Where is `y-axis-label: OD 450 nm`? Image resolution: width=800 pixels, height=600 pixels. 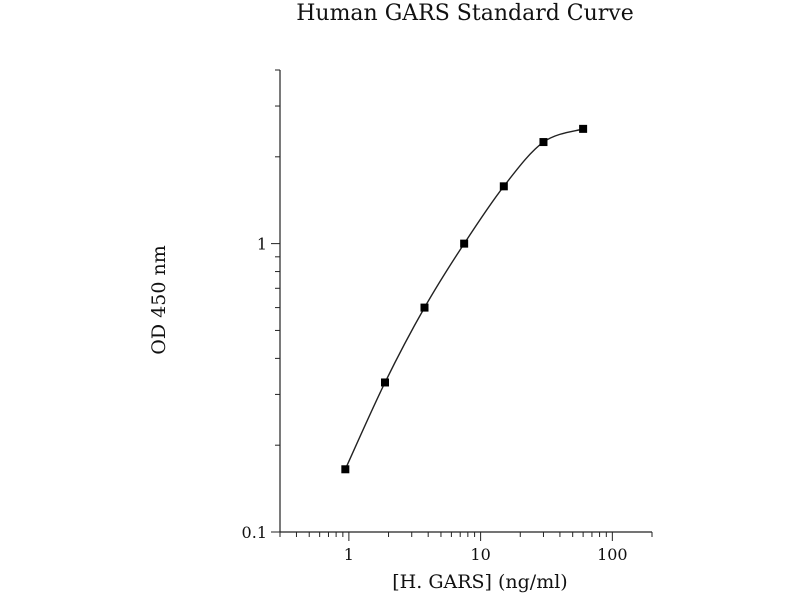
y-axis-label: OD 450 nm is located at coordinates (159, 299).